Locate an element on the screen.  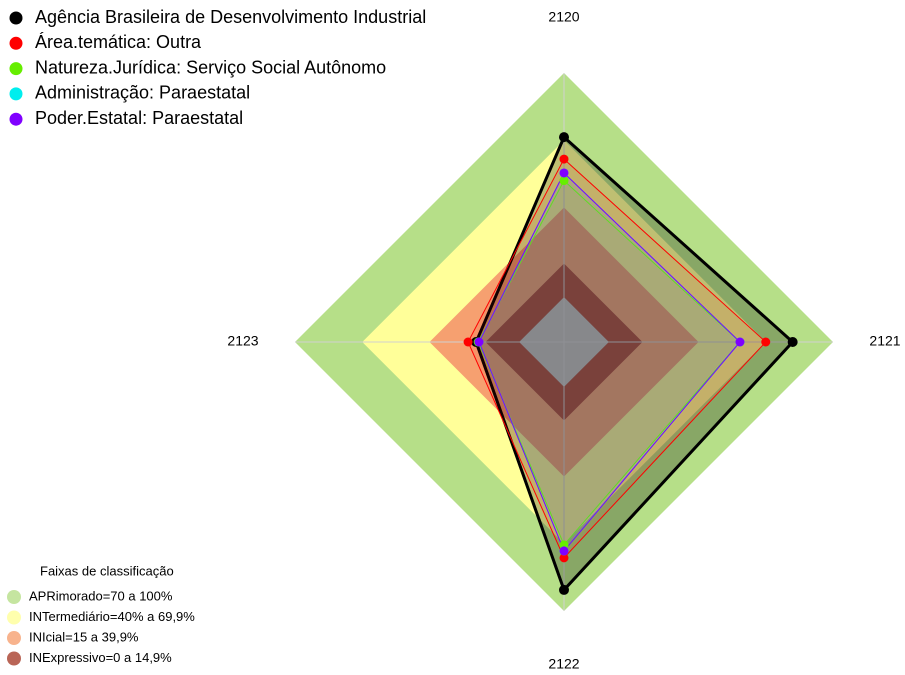
axis-label: 2123 is located at coordinates (242, 341).